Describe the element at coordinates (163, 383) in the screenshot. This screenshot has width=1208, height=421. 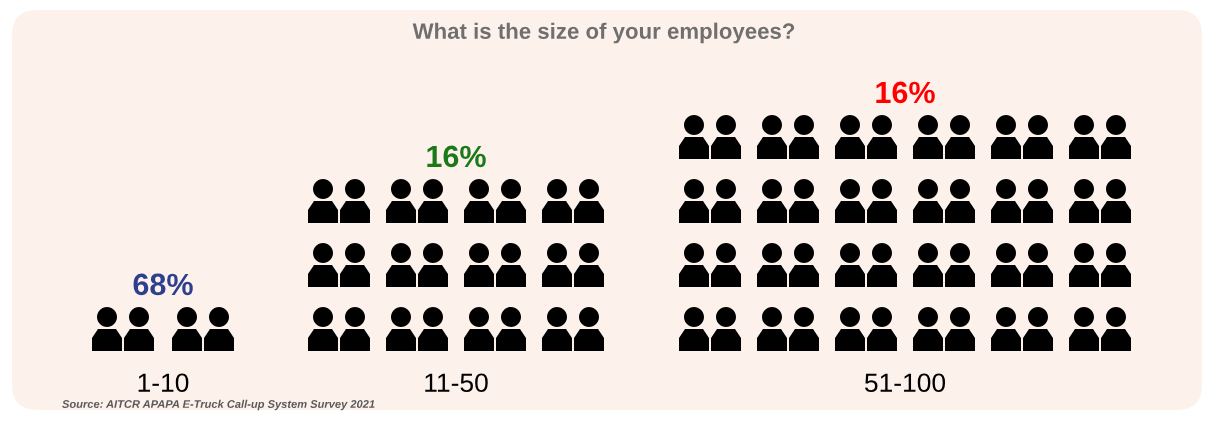
I see `category-label: 1-10` at that location.